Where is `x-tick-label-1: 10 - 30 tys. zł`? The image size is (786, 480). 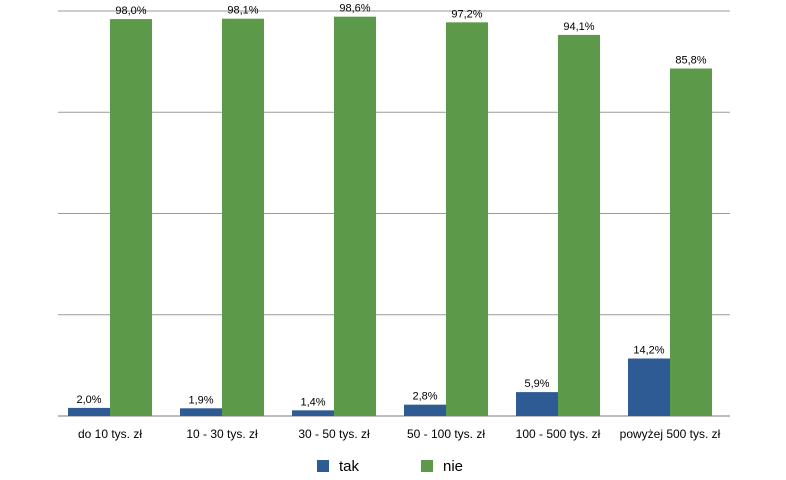
x-tick-label-1: 10 - 30 tys. zł is located at coordinates (222, 434).